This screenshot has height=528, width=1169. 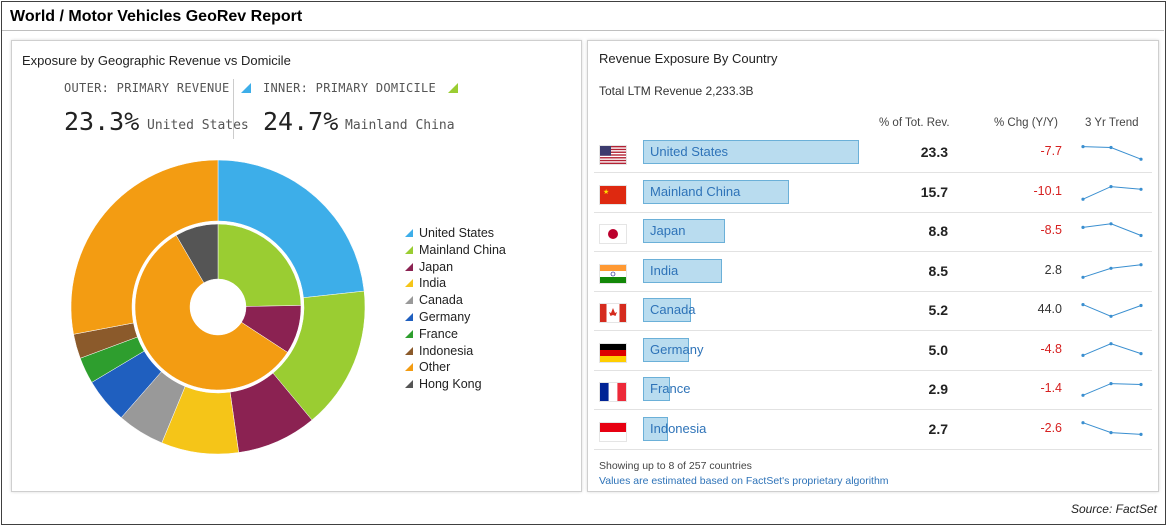 What do you see at coordinates (301, 121) in the screenshot?
I see `inner-value: 24.7%` at bounding box center [301, 121].